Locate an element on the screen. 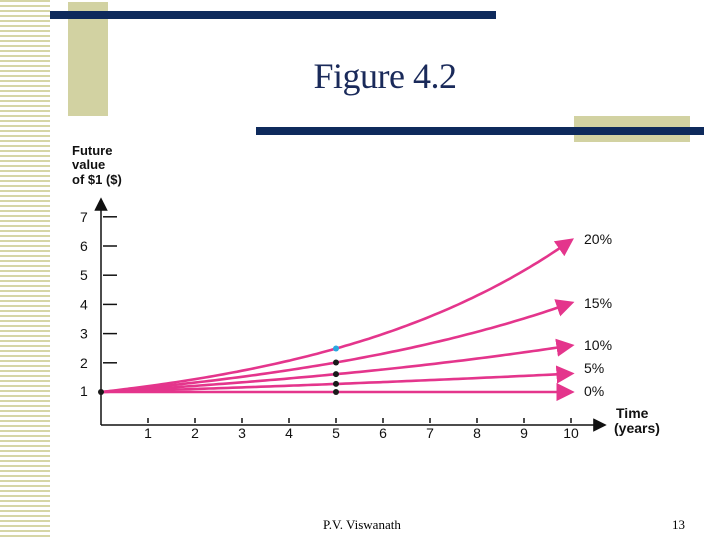 Image resolution: width=720 pixels, height=540 pixels. series-label: 20% is located at coordinates (598, 239).